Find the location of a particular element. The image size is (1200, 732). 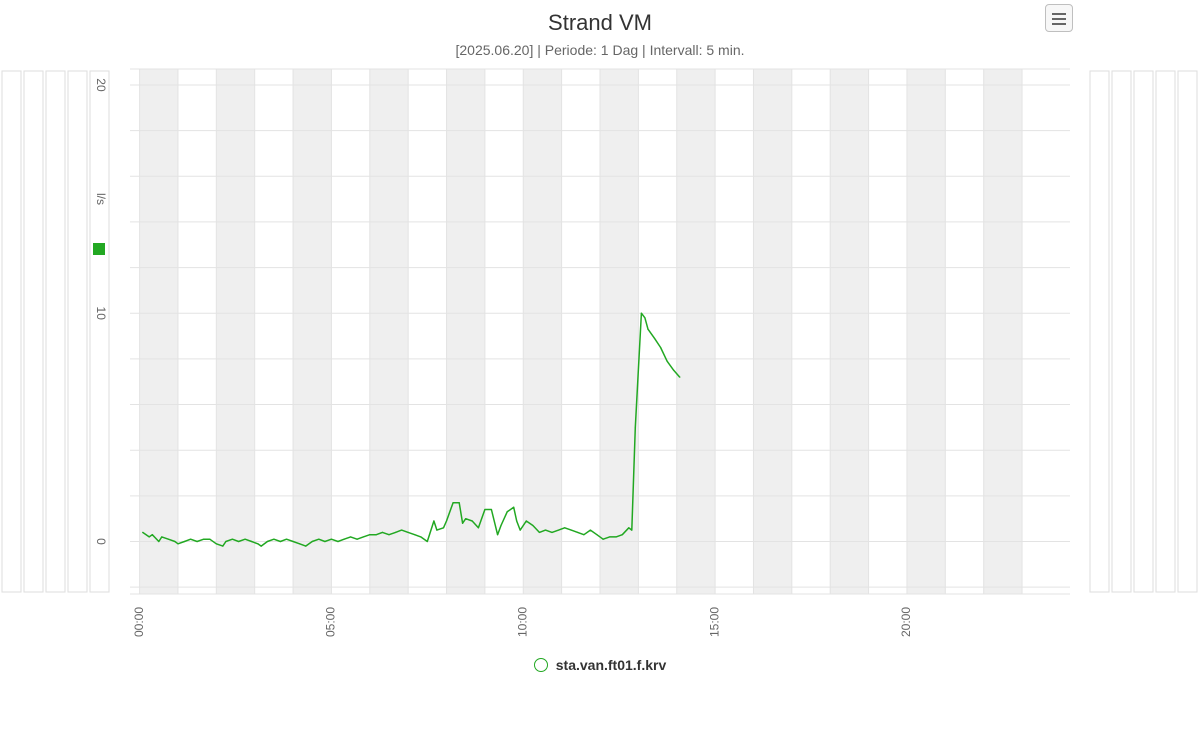

y-tick-label: 0 is located at coordinates (101, 541).